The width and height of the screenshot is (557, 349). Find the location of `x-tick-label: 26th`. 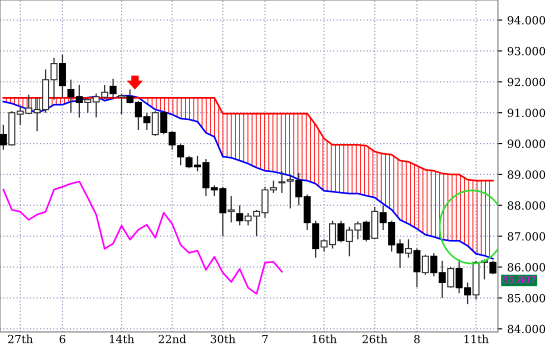

x-tick-label: 26th is located at coordinates (375, 339).